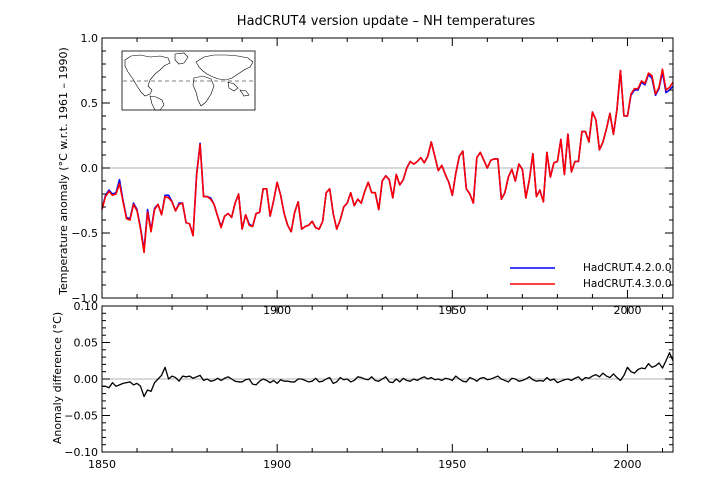  What do you see at coordinates (84, 233) in the screenshot?
I see `top-y-tick-label: −0.5` at bounding box center [84, 233].